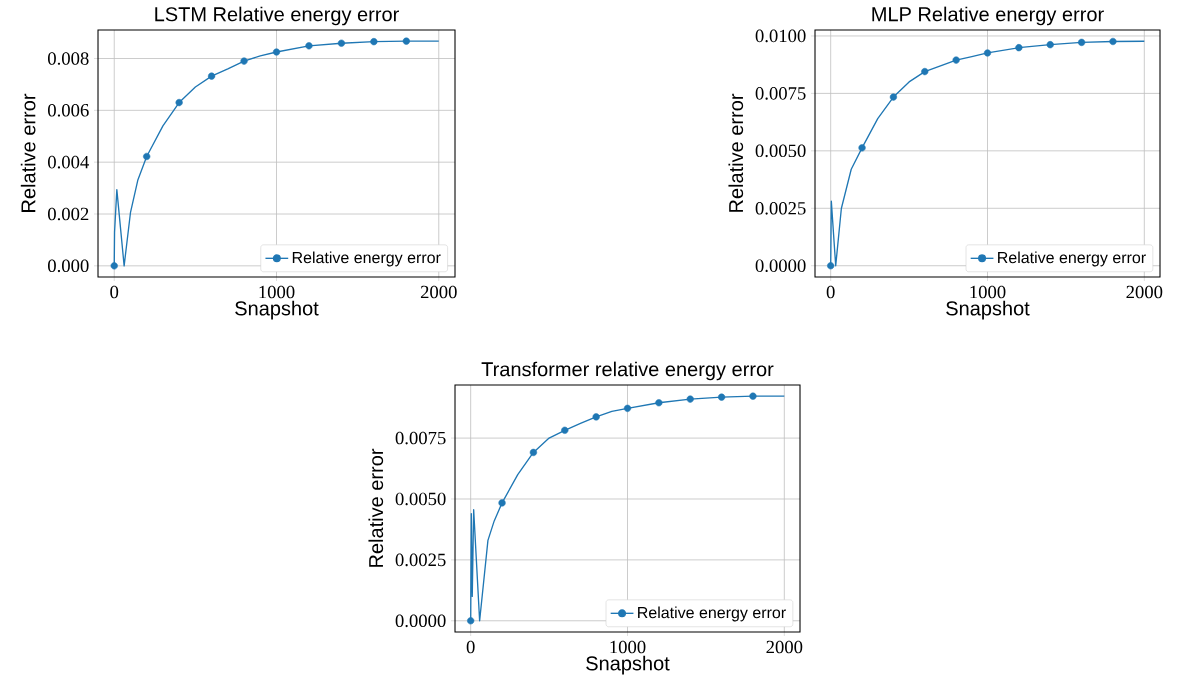 The height and width of the screenshot is (698, 1178). Describe the element at coordinates (988, 16) in the screenshot. I see `chart-title: MLP Relative energy error` at that location.